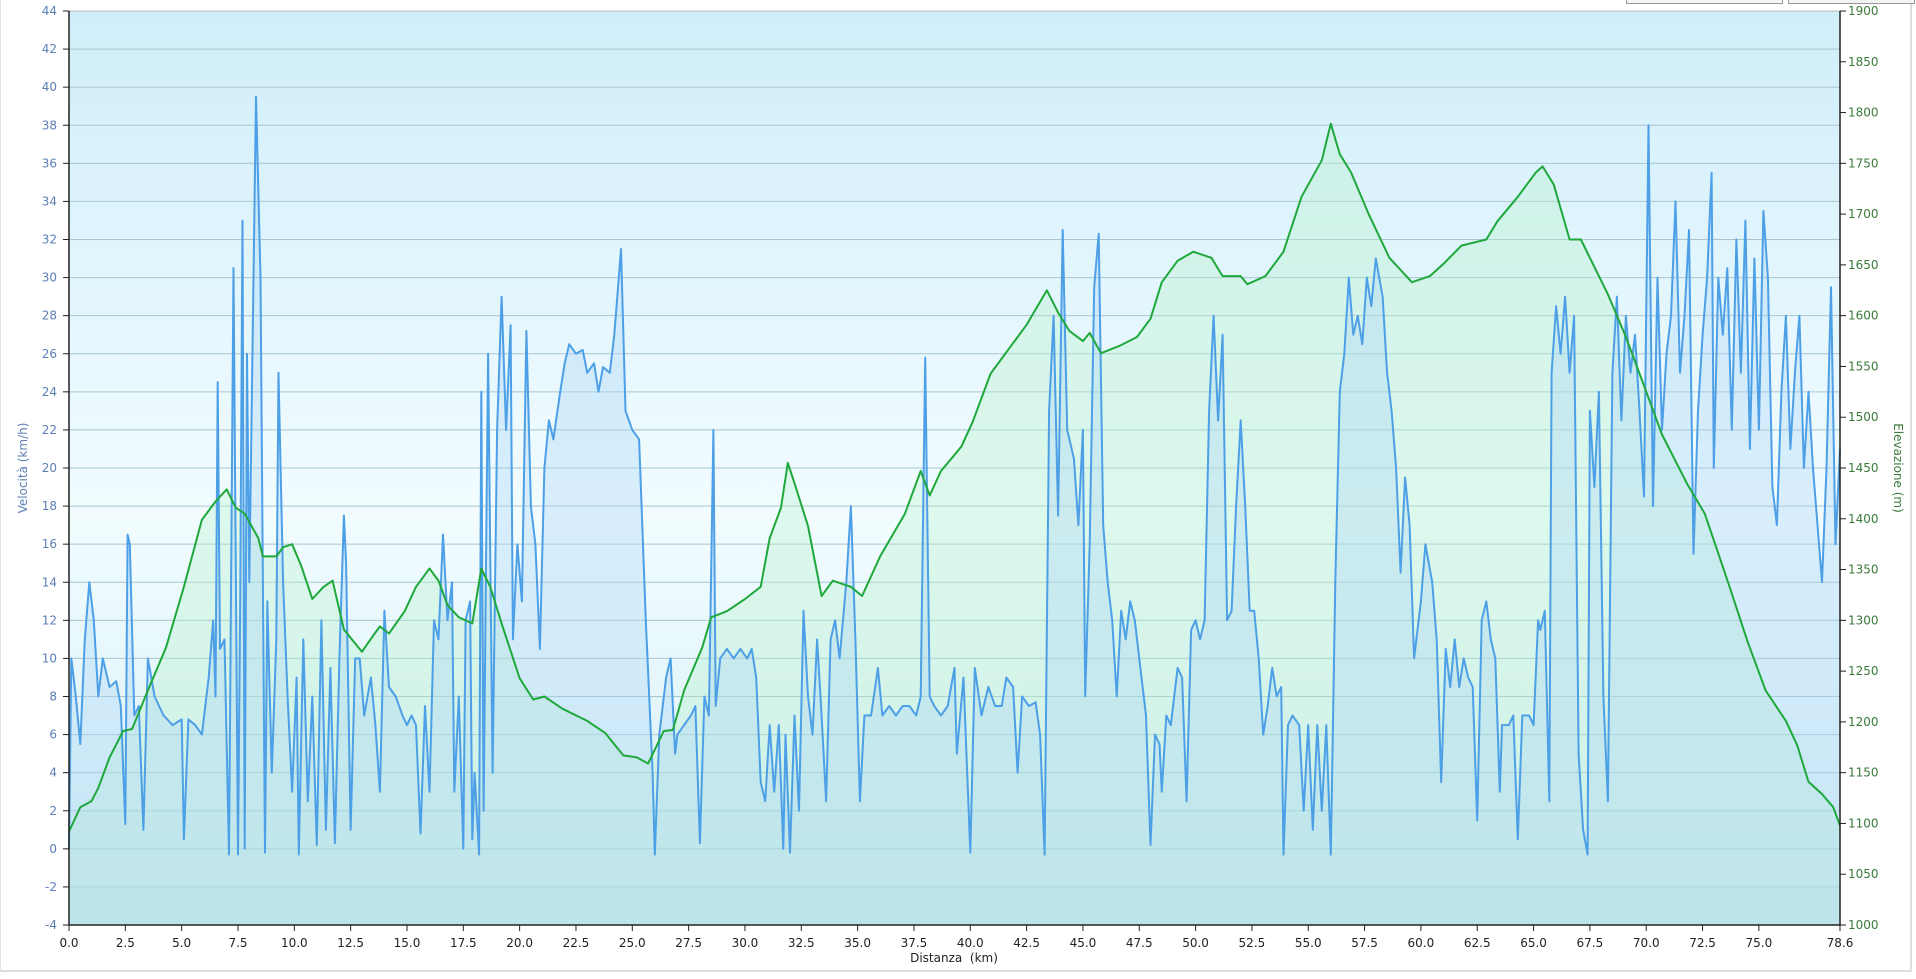  Describe the element at coordinates (1863, 468) in the screenshot. I see `y-right-tick-label: 1450` at that location.